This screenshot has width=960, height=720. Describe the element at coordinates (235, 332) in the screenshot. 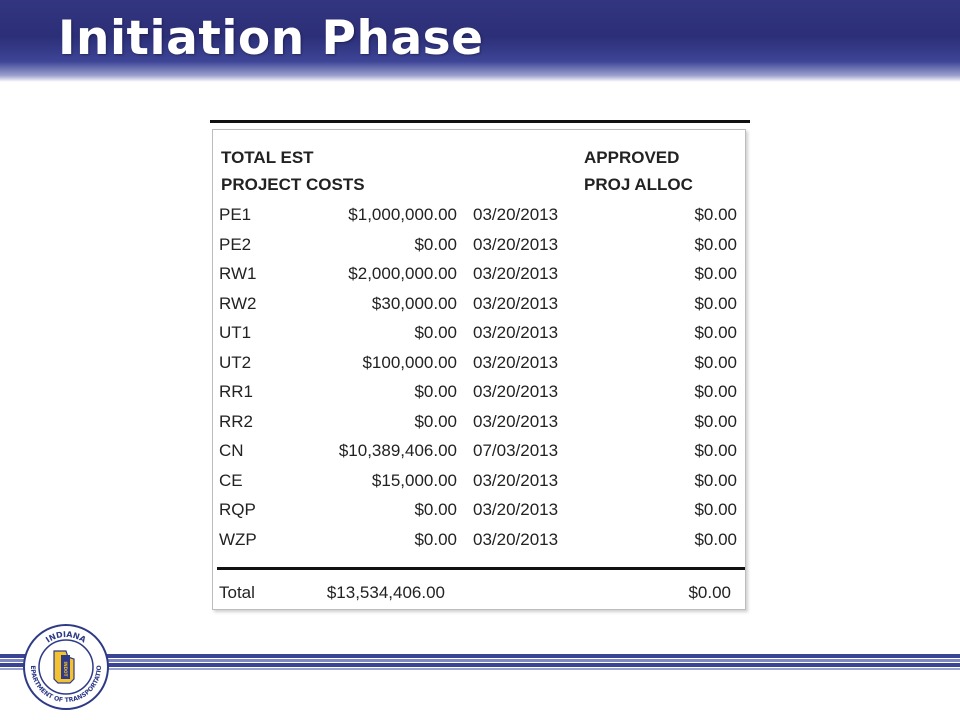

I see `row-code: UT1` at that location.